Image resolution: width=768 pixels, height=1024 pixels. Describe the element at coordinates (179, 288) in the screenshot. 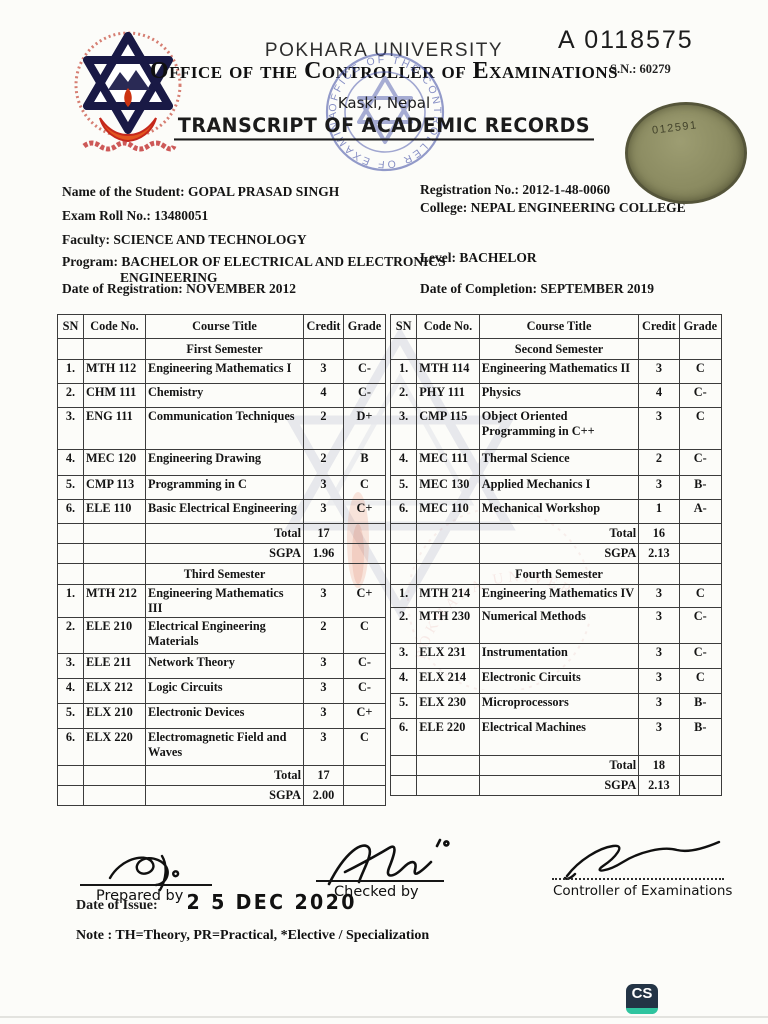

I see `date-of-registration-line: Date of Registration: NOVEMBER 2012` at that location.